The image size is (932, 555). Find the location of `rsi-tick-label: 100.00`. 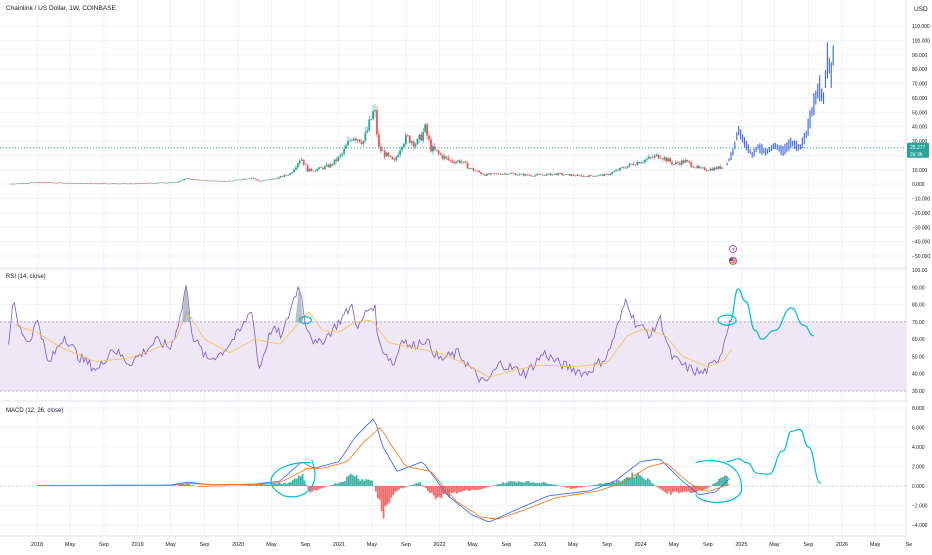

rsi-tick-label: 100.00 is located at coordinates (920, 271).